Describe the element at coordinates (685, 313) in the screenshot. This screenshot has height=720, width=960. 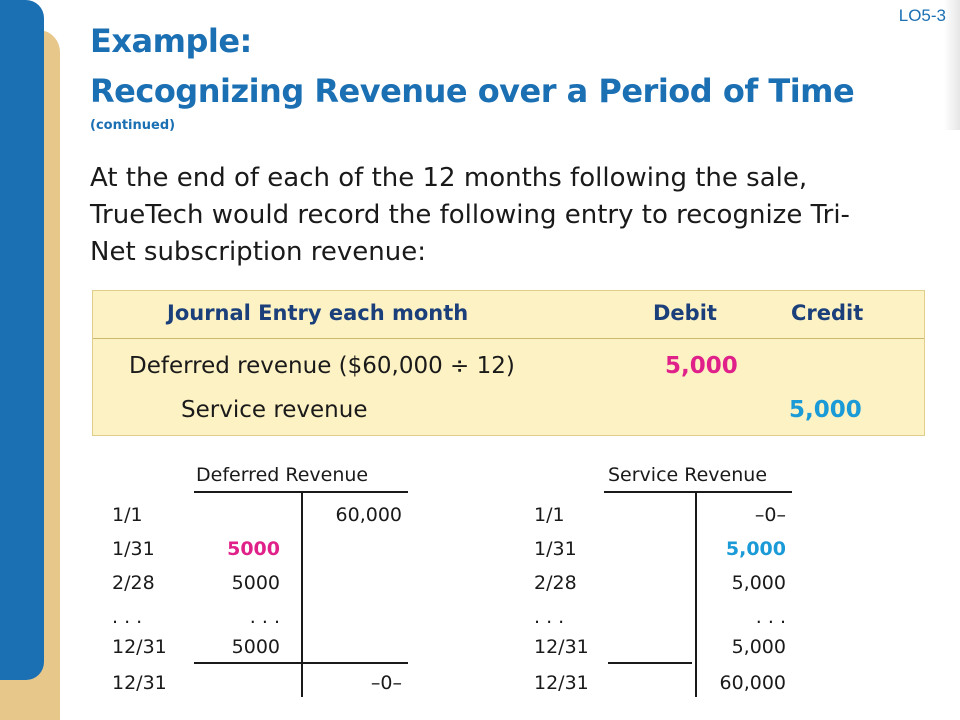
I see `journal-header-debit: Debit` at that location.